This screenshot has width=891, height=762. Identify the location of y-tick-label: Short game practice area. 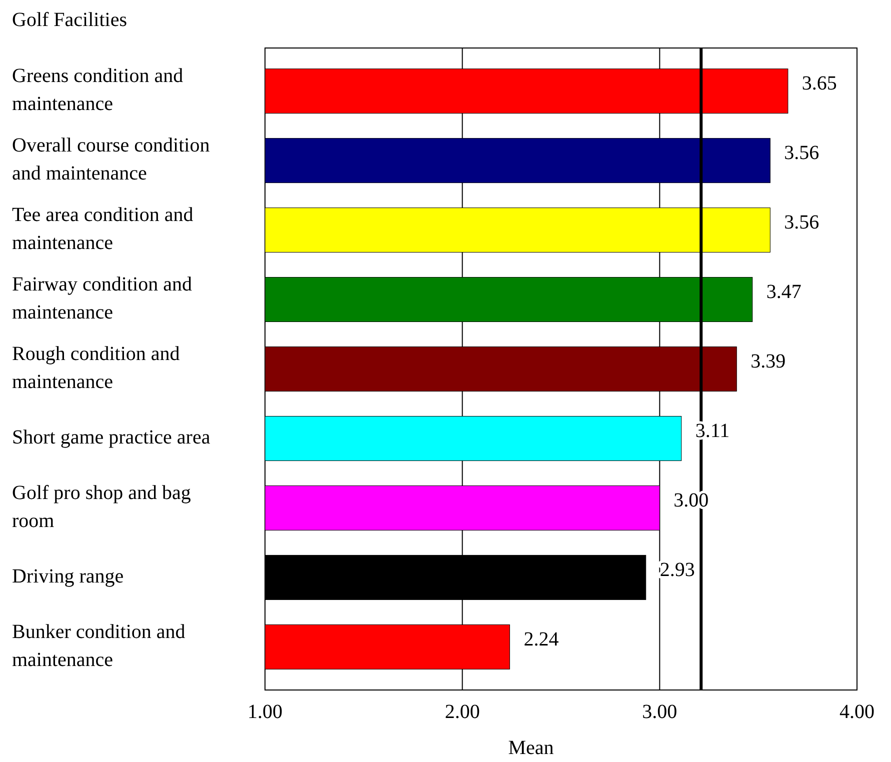
(111, 437).